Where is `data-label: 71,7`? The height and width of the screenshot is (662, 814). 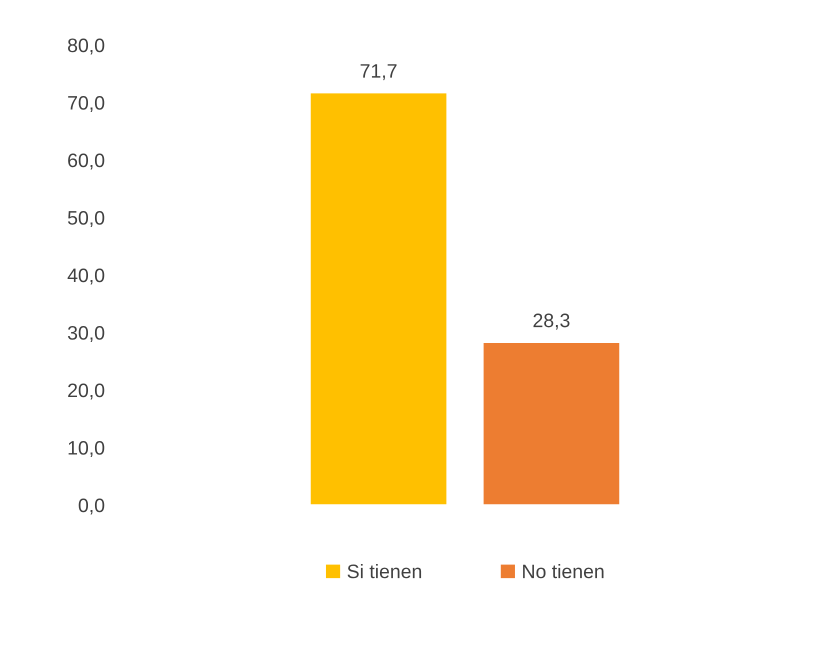
data-label: 71,7 is located at coordinates (378, 72).